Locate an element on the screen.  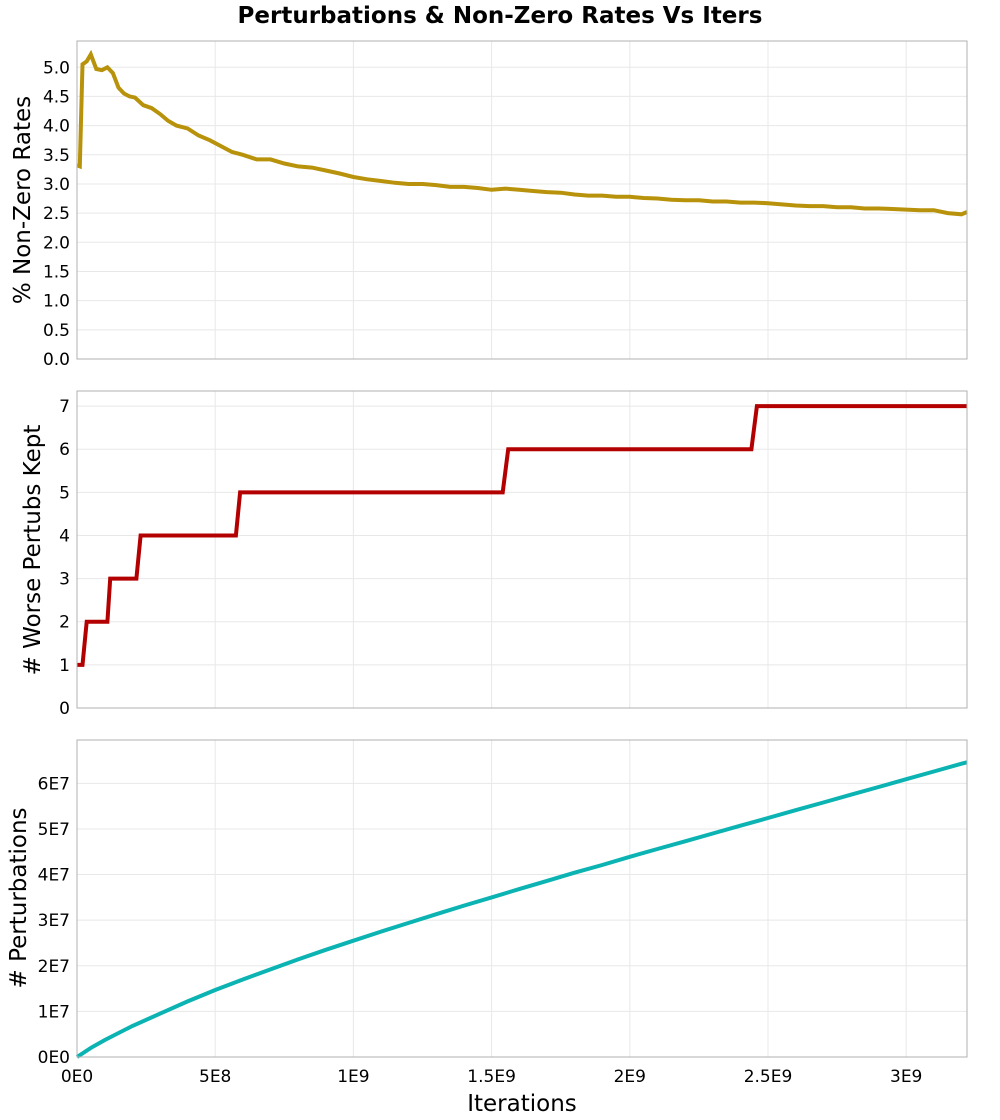
y-tick-label: 3 is located at coordinates (64, 580).